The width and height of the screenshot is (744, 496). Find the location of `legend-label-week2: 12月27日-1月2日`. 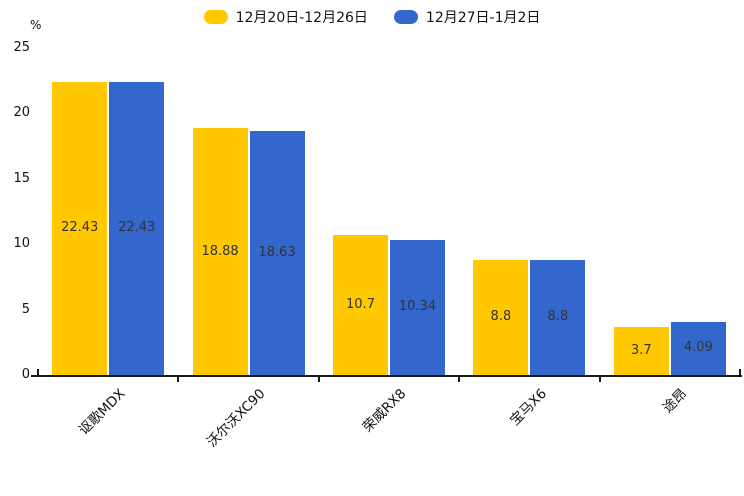

legend-label-week2: 12月27日-1月2日 is located at coordinates (483, 18).